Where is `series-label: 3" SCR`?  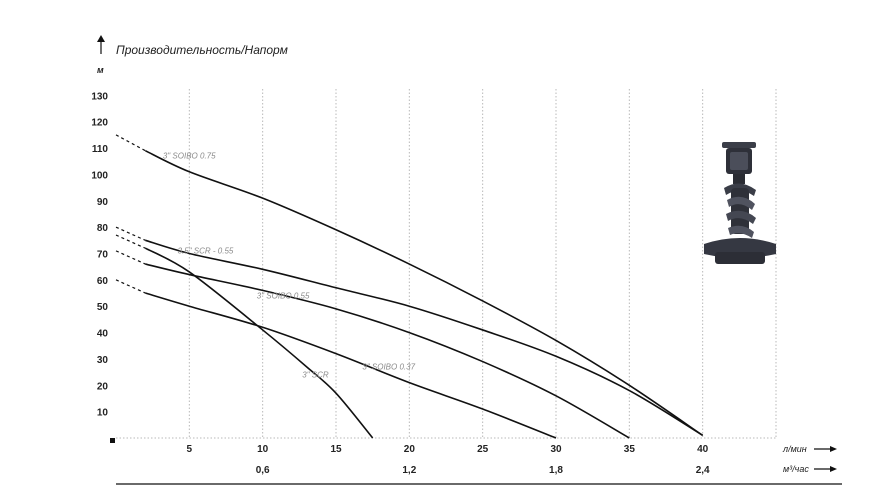 series-label: 3" SCR is located at coordinates (315, 374).